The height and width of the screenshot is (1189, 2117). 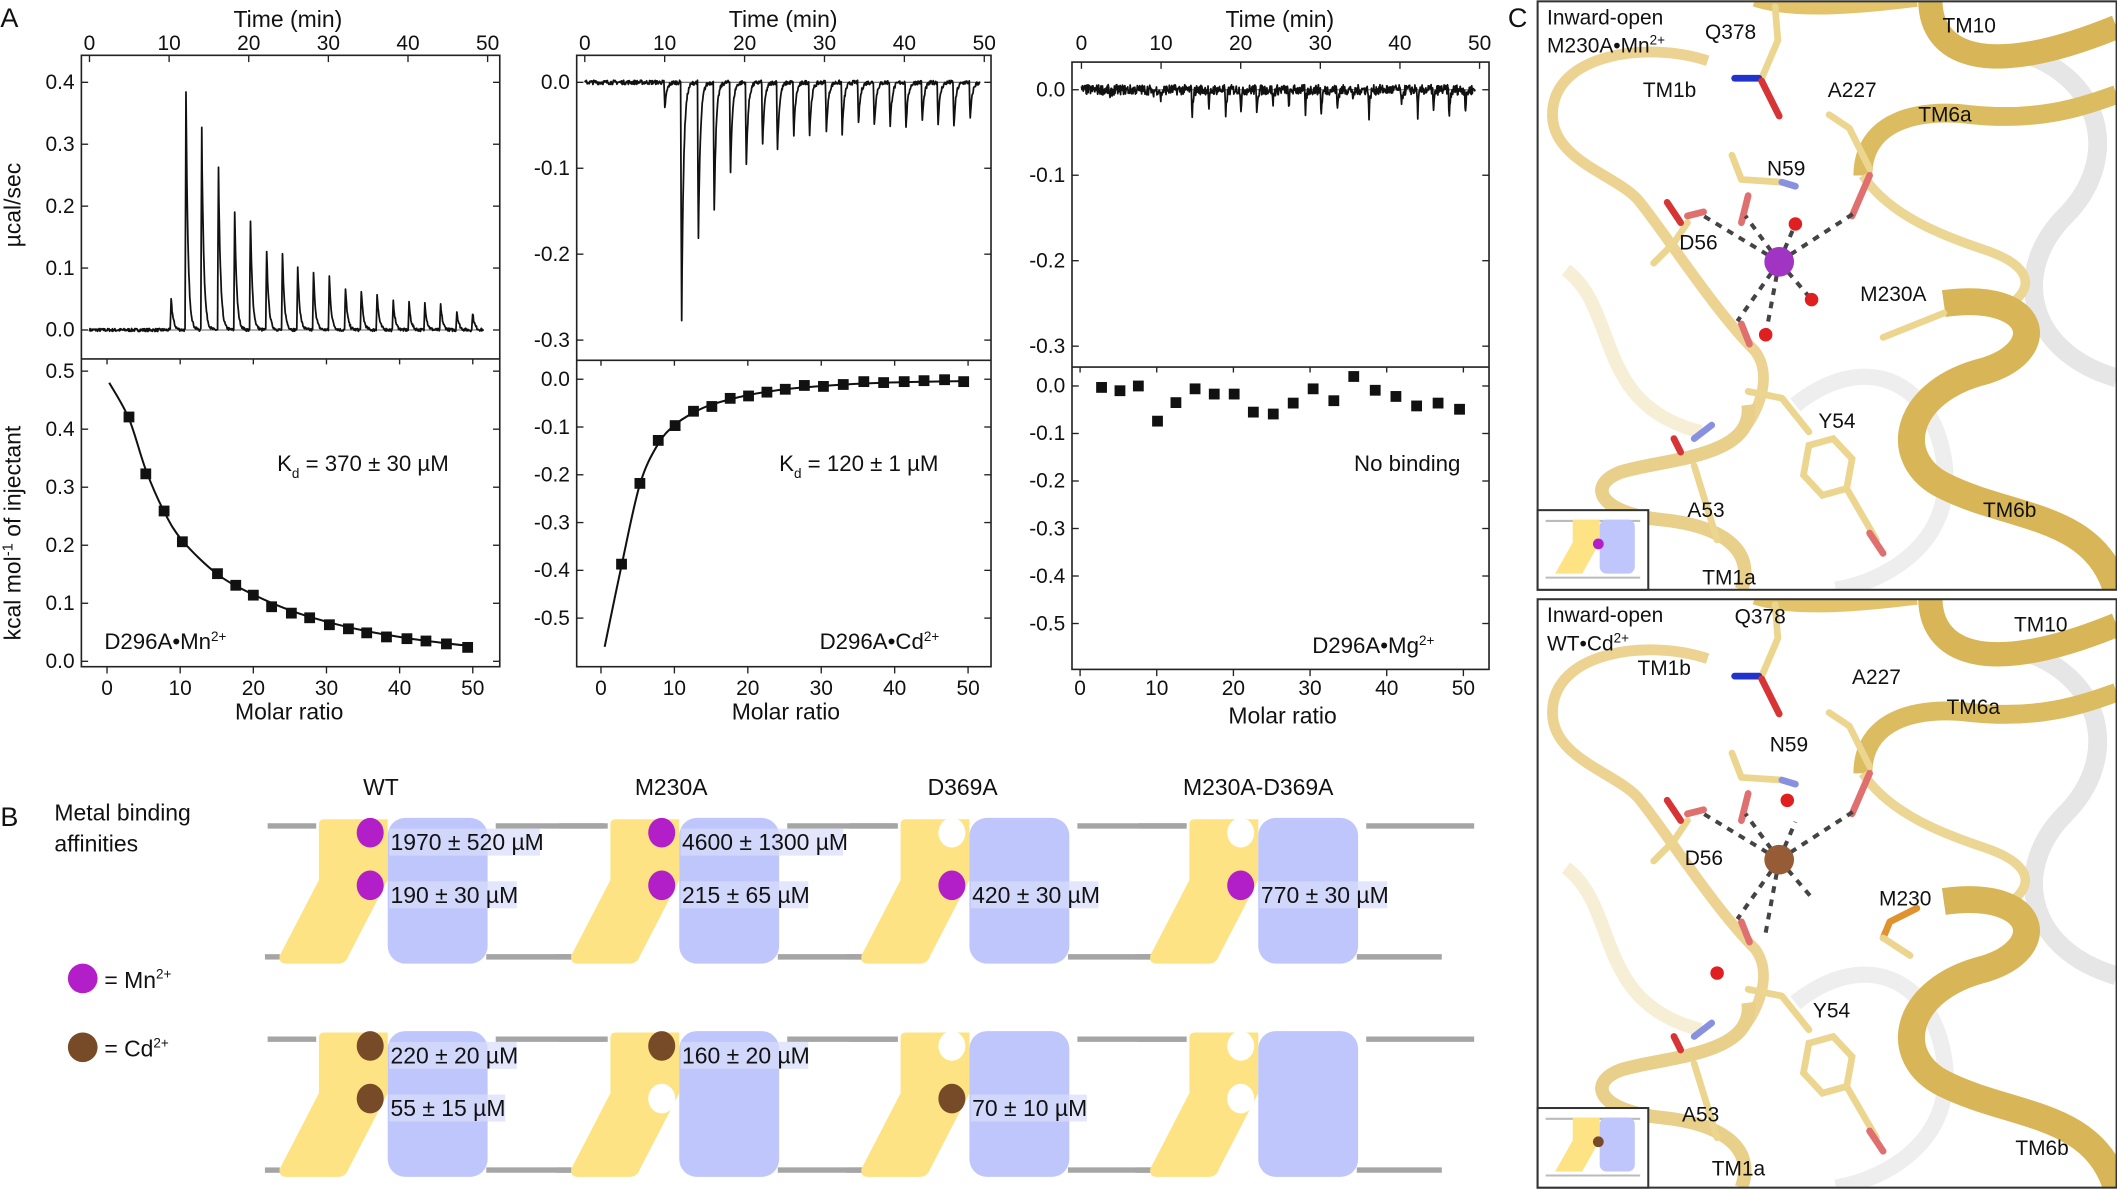 I want to click on inset-diagram, so click(x=1593, y=1148).